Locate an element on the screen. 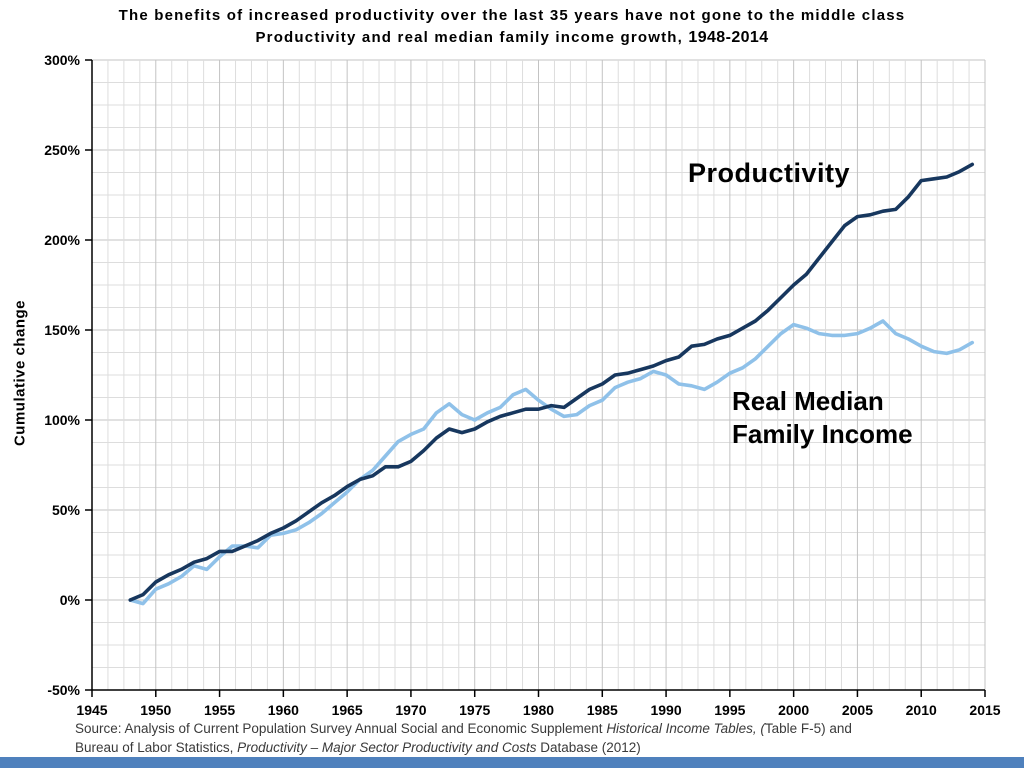 This screenshot has height=768, width=1024. annotation-income-line2: Family Income is located at coordinates (822, 434).